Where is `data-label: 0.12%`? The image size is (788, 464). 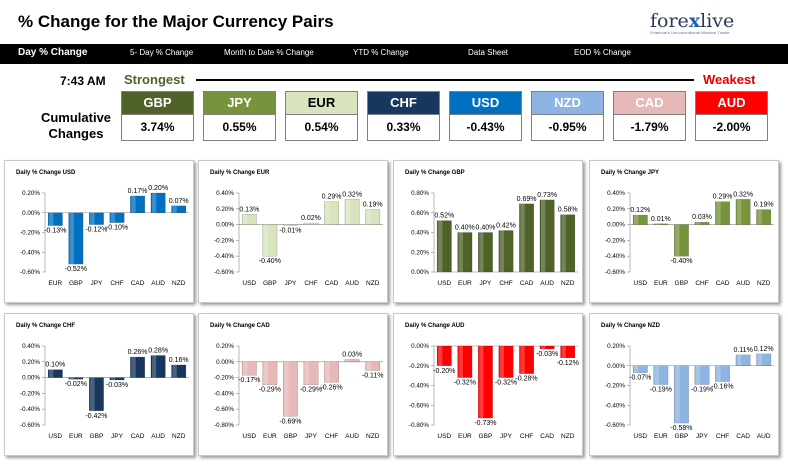 data-label: 0.12% is located at coordinates (764, 349).